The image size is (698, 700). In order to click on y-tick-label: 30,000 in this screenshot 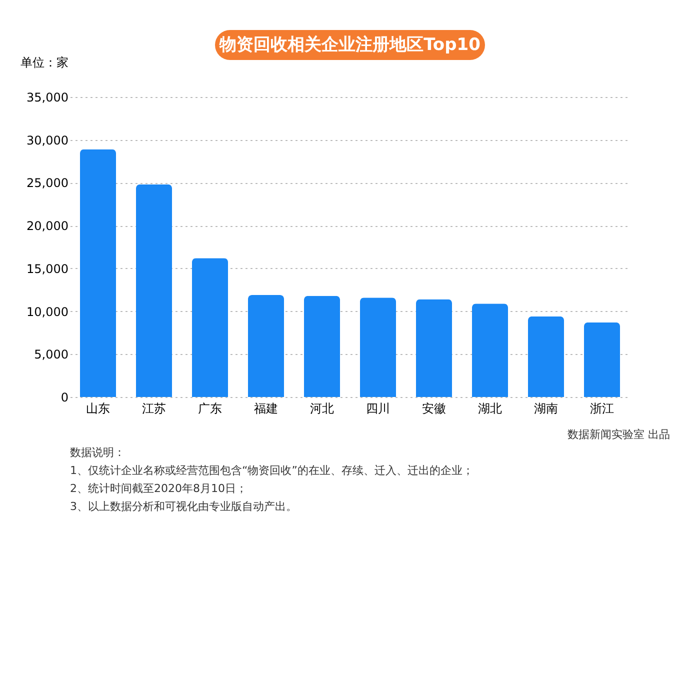, I will do `click(47, 140)`.